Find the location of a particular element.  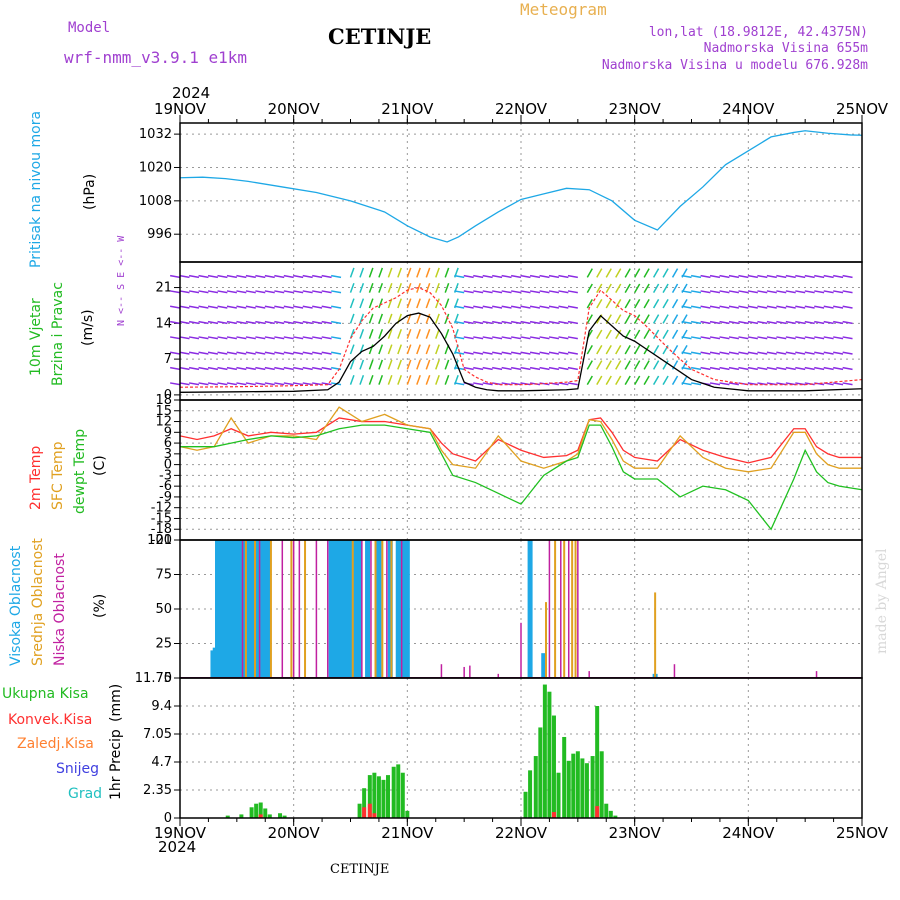

precip-bar-convective is located at coordinates (260, 816).